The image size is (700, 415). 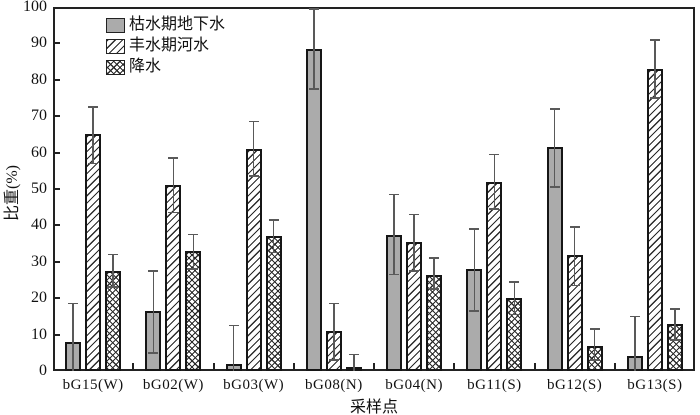 What do you see at coordinates (334, 385) in the screenshot?
I see `x-tick-label: bG08(N)` at bounding box center [334, 385].